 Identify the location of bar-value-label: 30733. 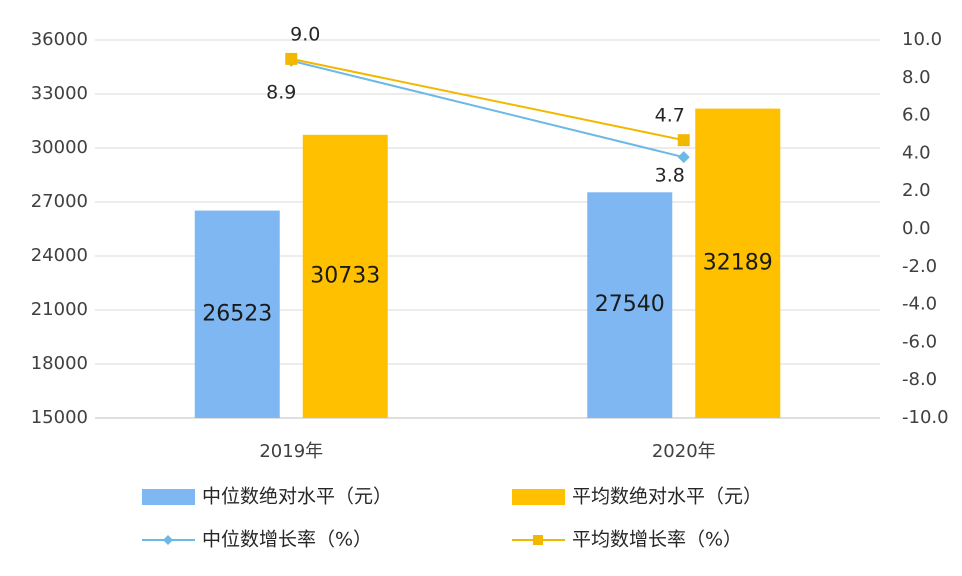
(345, 275).